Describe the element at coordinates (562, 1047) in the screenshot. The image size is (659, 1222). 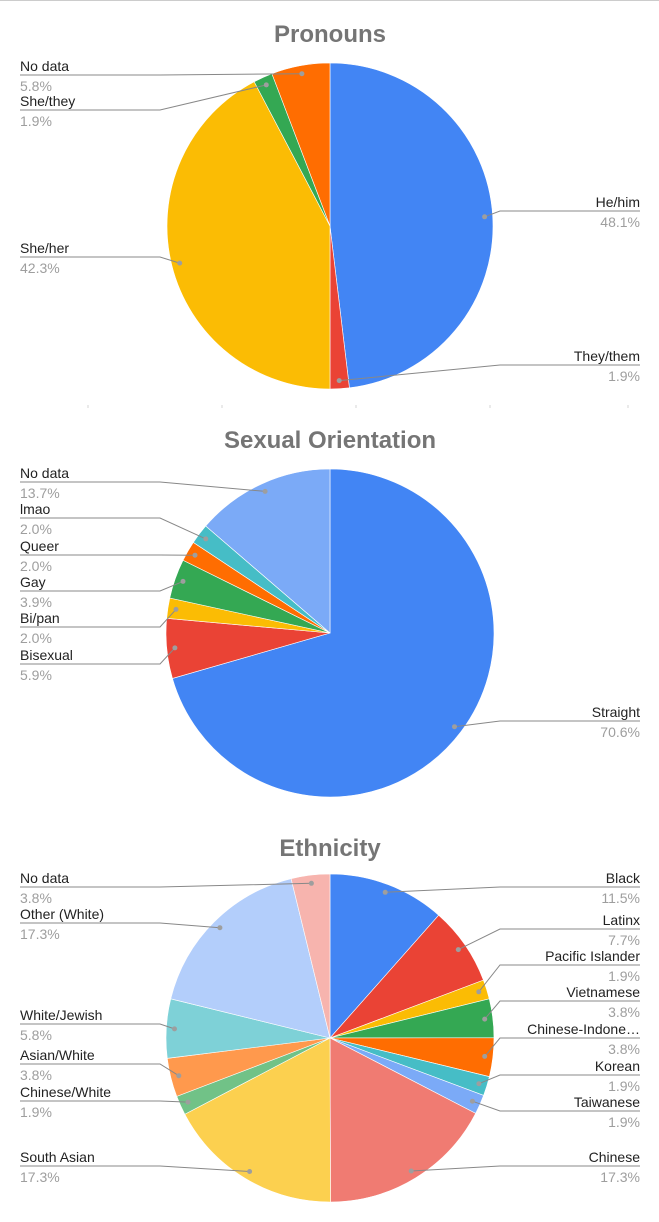
I see `ethnicity-leader-chinese-indone` at that location.